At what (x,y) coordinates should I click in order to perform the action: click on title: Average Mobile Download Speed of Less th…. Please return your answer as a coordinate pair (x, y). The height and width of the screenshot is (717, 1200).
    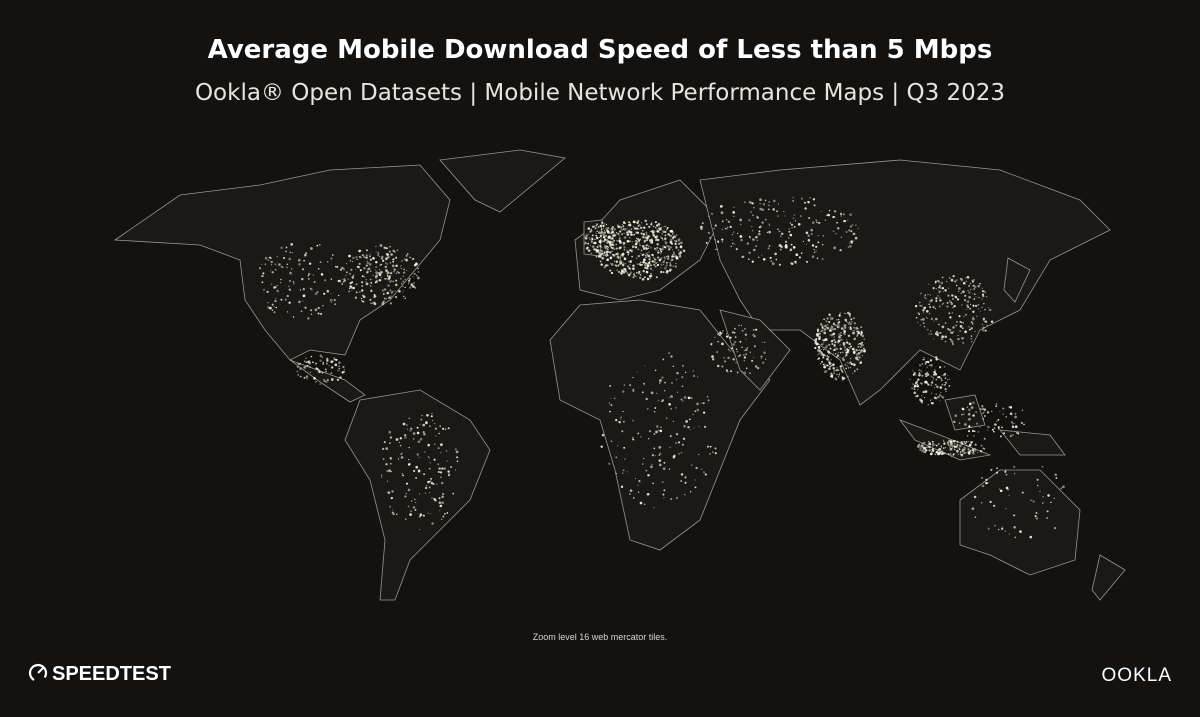
    Looking at the image, I should click on (600, 50).